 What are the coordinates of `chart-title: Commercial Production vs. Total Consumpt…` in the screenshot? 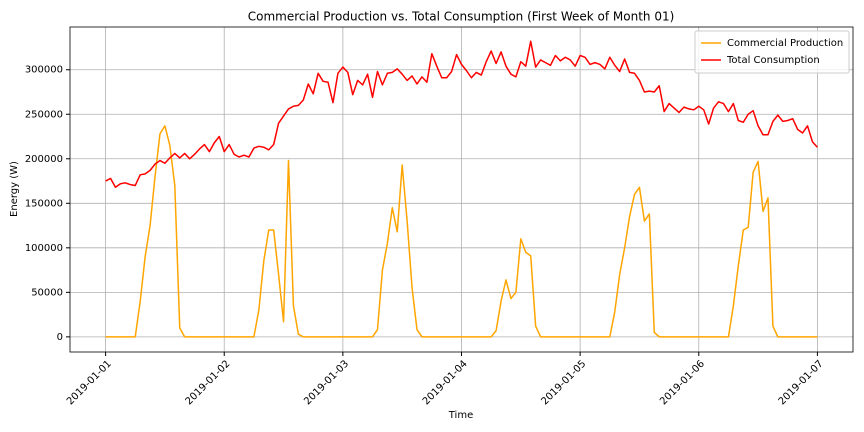 It's located at (461, 17).